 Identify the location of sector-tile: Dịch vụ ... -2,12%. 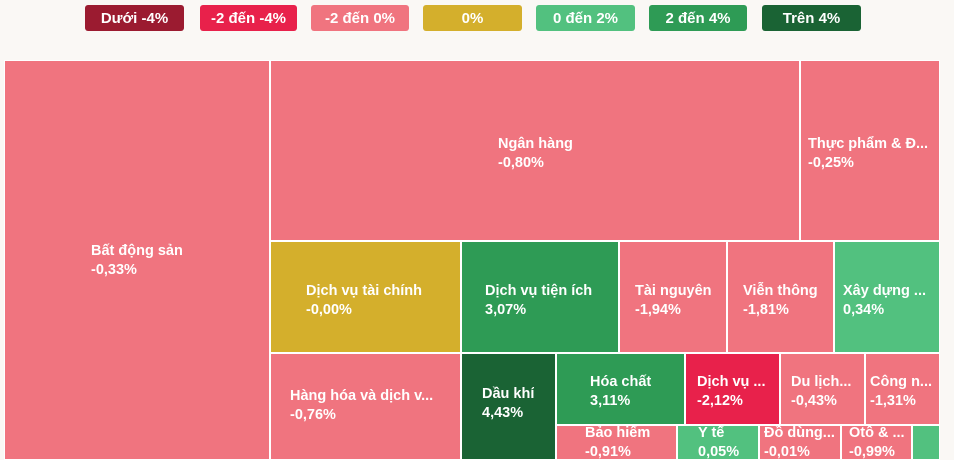
(732, 389).